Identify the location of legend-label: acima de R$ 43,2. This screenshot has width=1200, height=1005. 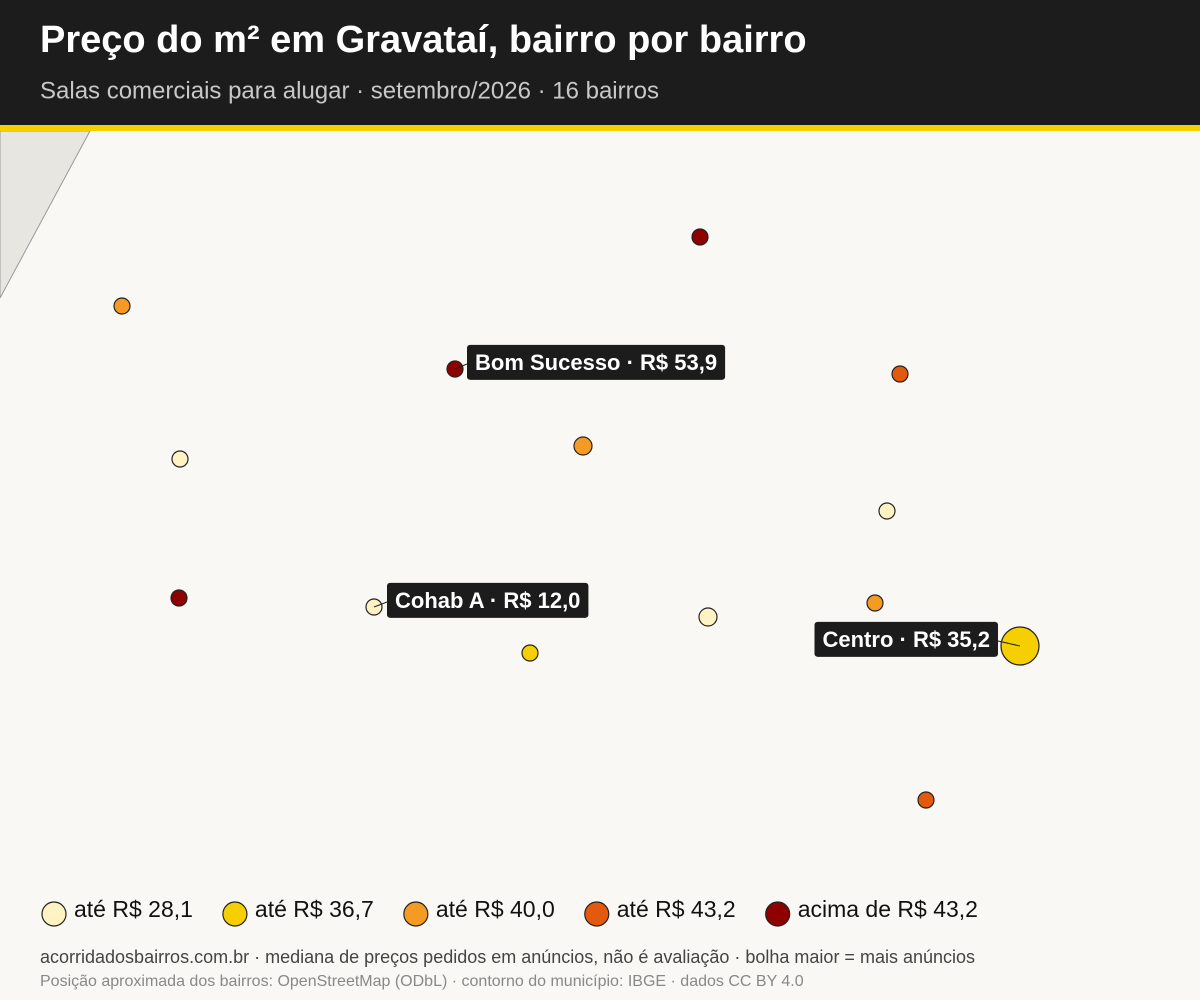
(888, 909).